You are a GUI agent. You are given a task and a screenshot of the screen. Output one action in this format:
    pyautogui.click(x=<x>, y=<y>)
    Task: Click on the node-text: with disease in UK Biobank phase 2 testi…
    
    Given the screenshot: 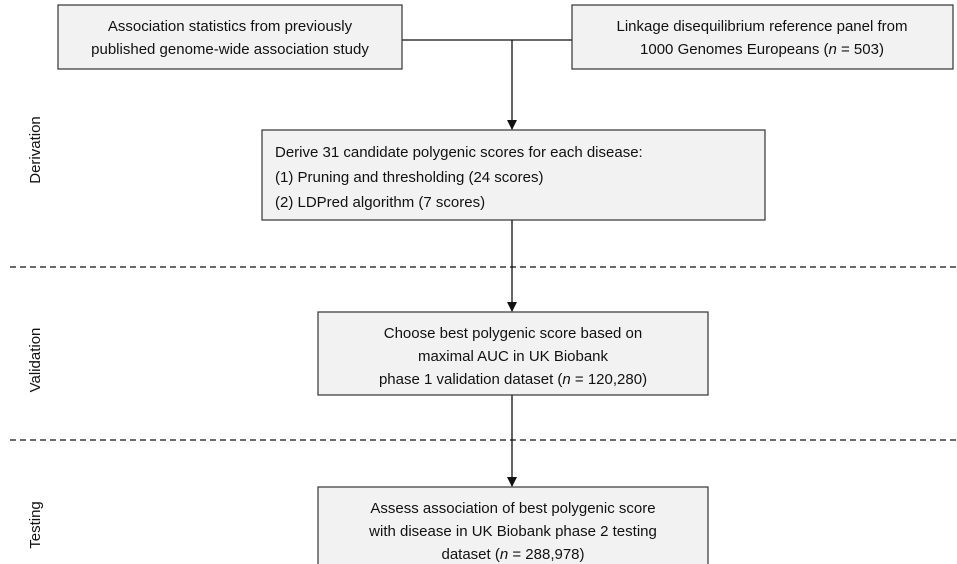 What is the action you would take?
    pyautogui.click(x=512, y=531)
    